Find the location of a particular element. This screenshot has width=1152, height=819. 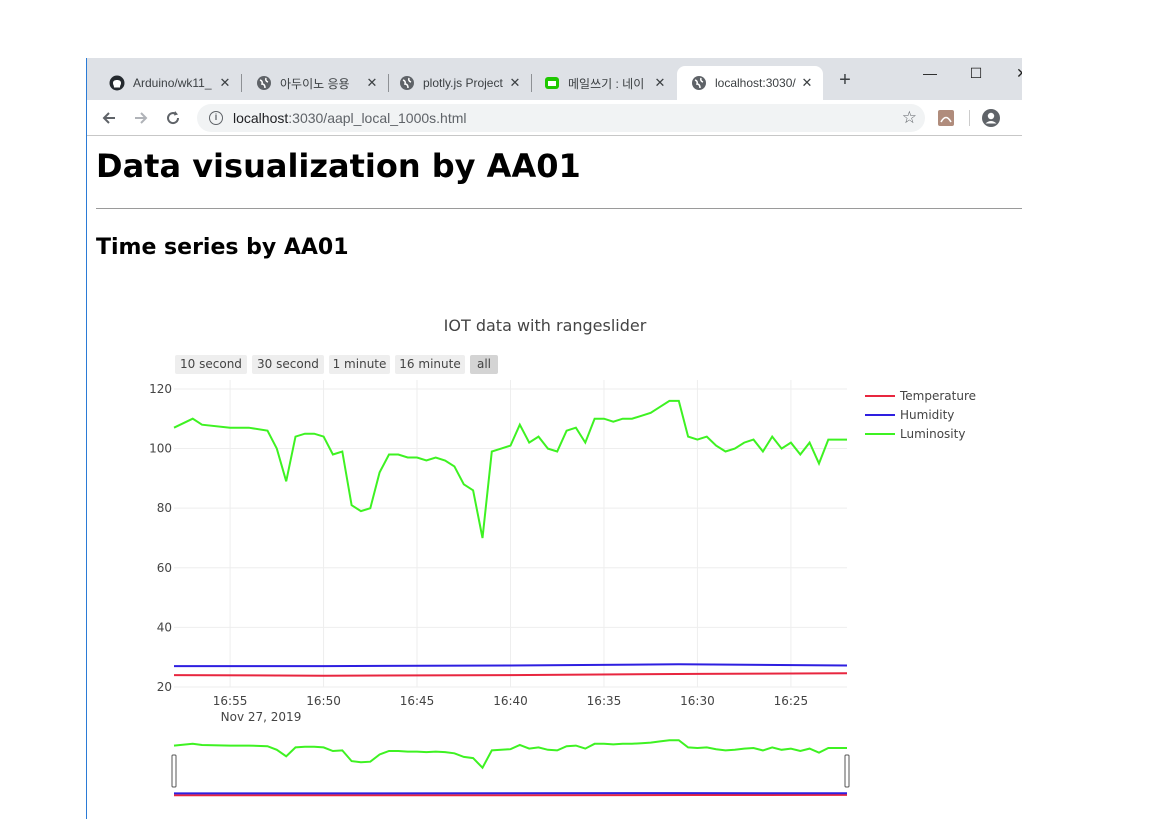

tab-title: Arduino/wk11_ is located at coordinates (172, 83).